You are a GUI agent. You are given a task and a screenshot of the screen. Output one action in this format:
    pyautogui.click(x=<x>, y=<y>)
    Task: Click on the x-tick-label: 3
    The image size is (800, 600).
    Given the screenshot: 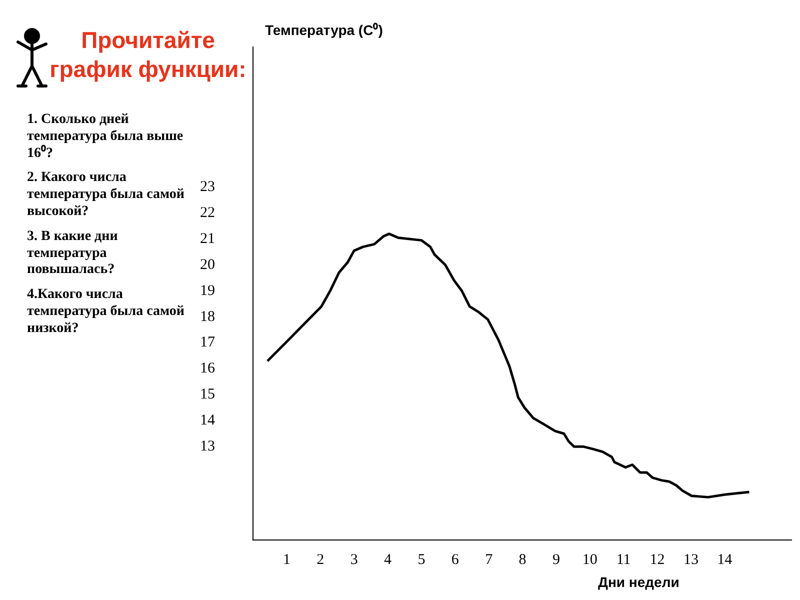 What is the action you would take?
    pyautogui.click(x=354, y=560)
    